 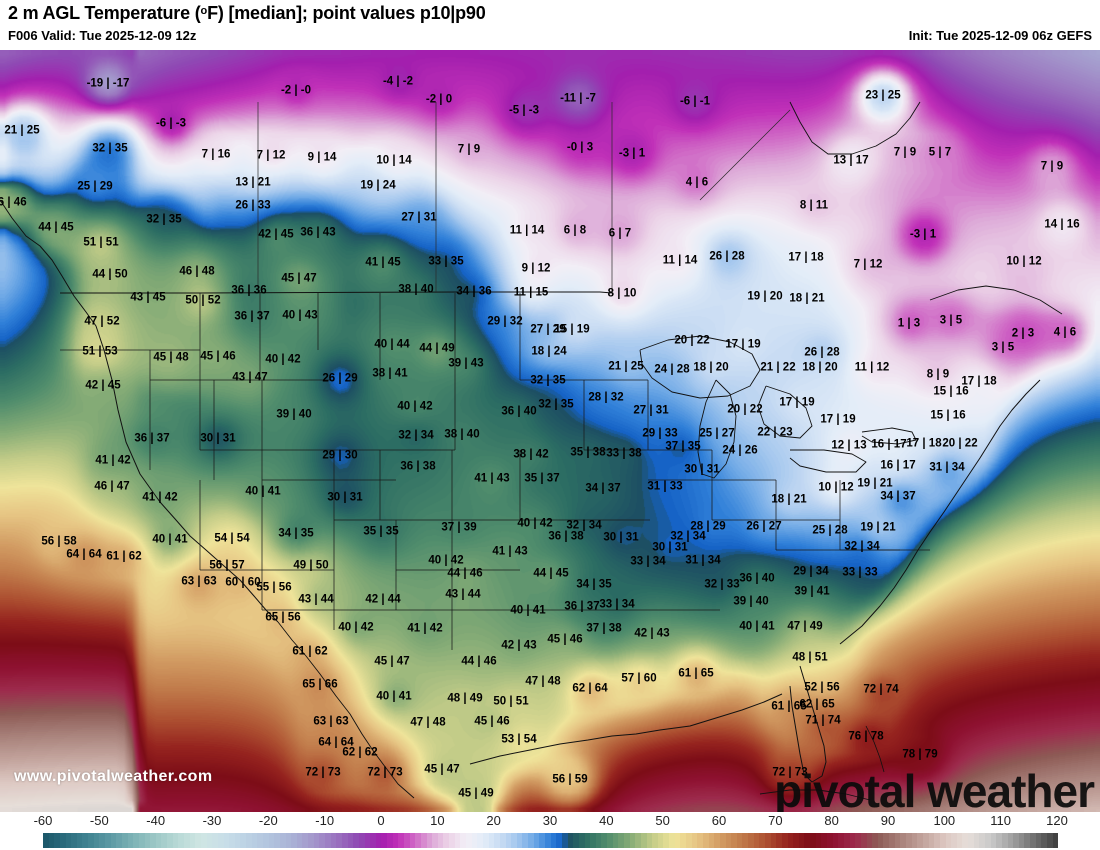 What do you see at coordinates (394, 696) in the screenshot?
I see `point-value-label: 40 | 41` at bounding box center [394, 696].